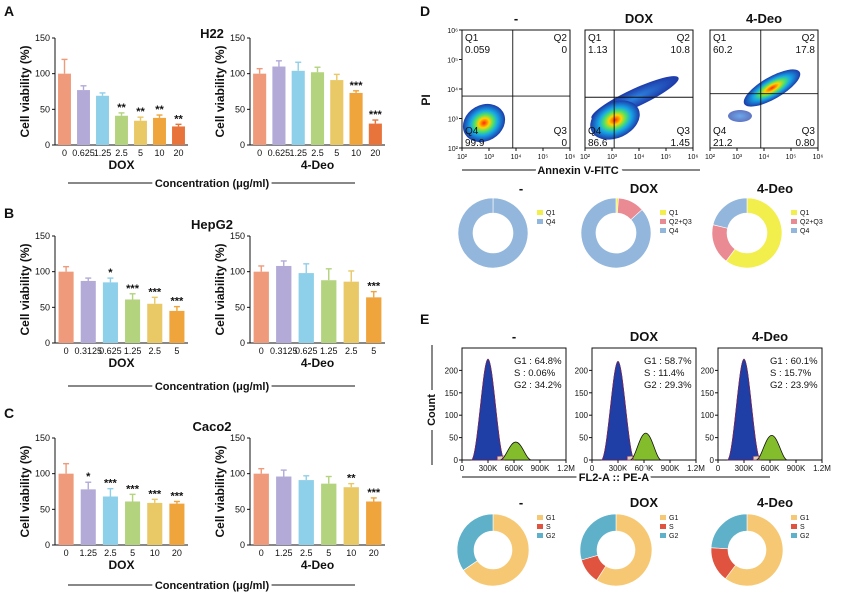  What do you see at coordinates (668, 361) in the screenshot?
I see `g1-stat: G1 : 58.7%` at bounding box center [668, 361].